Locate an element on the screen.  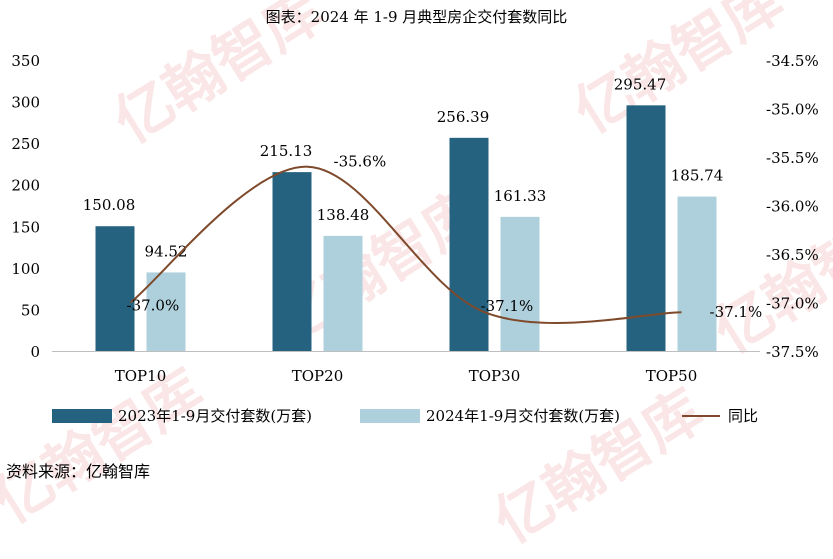
legend-label-yoy: 同比 is located at coordinates (743, 416).